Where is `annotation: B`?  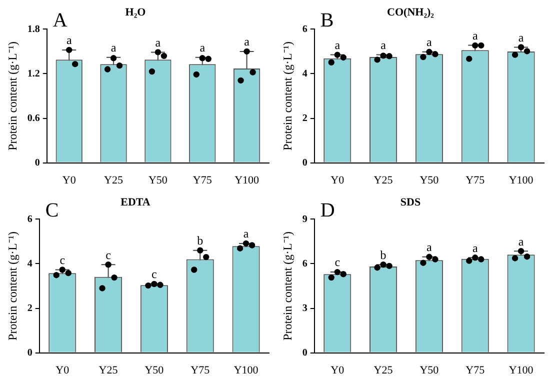
annotation: B is located at coordinates (327, 20).